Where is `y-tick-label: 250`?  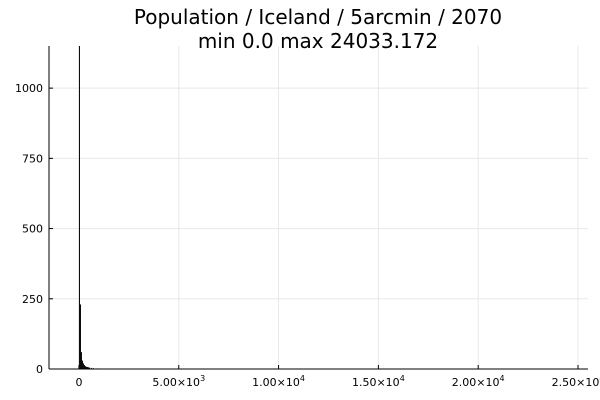
y-tick-label: 250 is located at coordinates (32, 299).